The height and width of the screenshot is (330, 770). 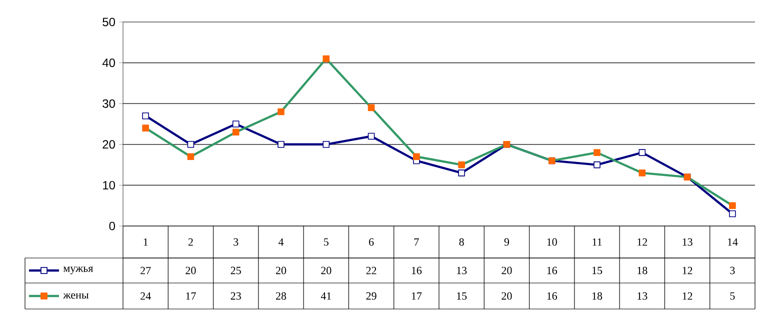 What do you see at coordinates (76, 296) in the screenshot?
I see `legend-label: жены` at bounding box center [76, 296].